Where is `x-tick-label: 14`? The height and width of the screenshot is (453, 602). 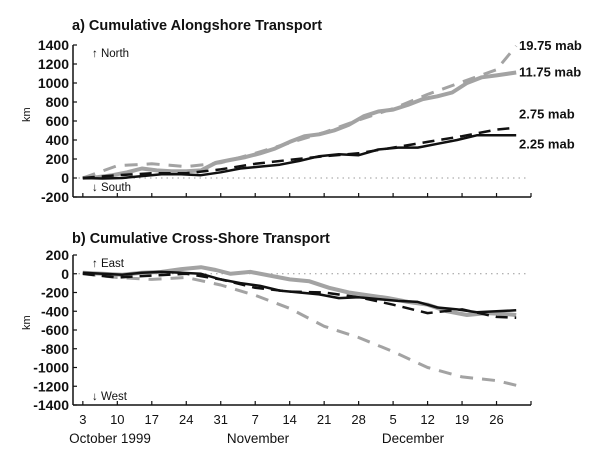
x-tick-label: 14 is located at coordinates (289, 419).